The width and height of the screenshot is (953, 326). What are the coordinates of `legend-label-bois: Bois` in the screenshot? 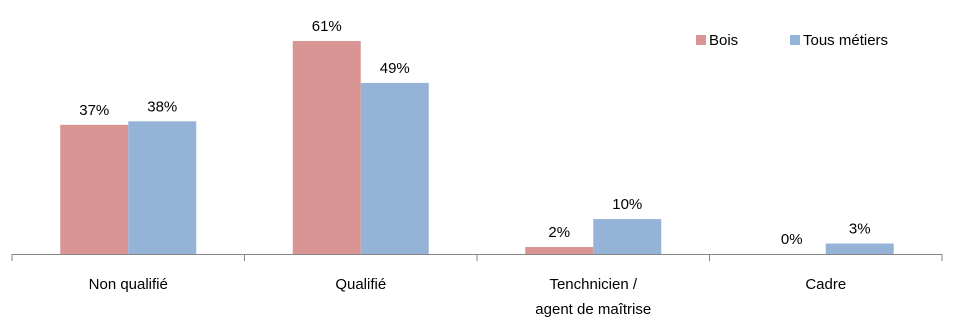 It's located at (723, 40).